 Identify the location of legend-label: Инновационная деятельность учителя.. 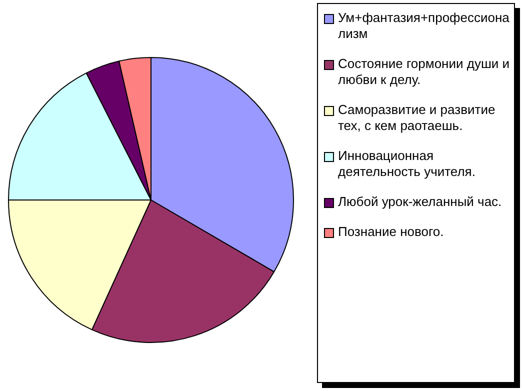
(407, 164).